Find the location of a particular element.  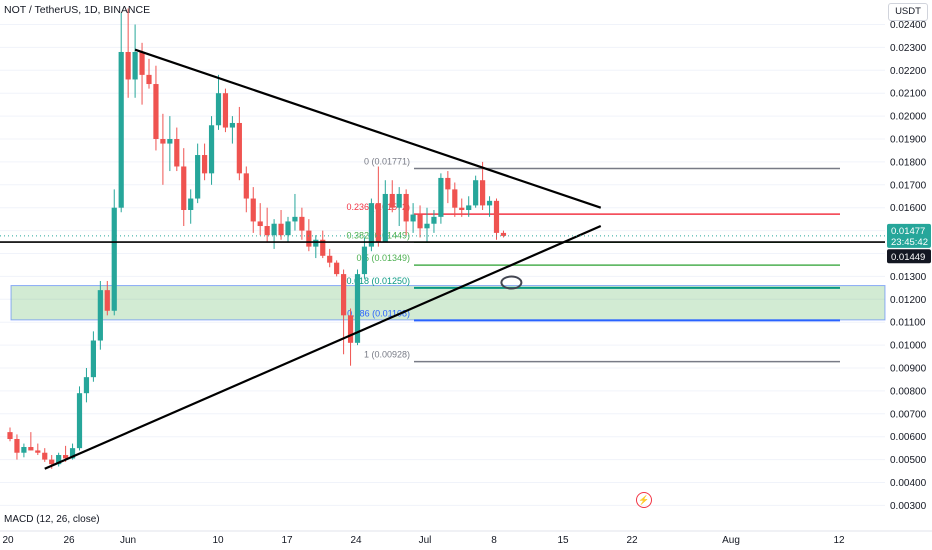

time-tick-label: 8 is located at coordinates (494, 540).